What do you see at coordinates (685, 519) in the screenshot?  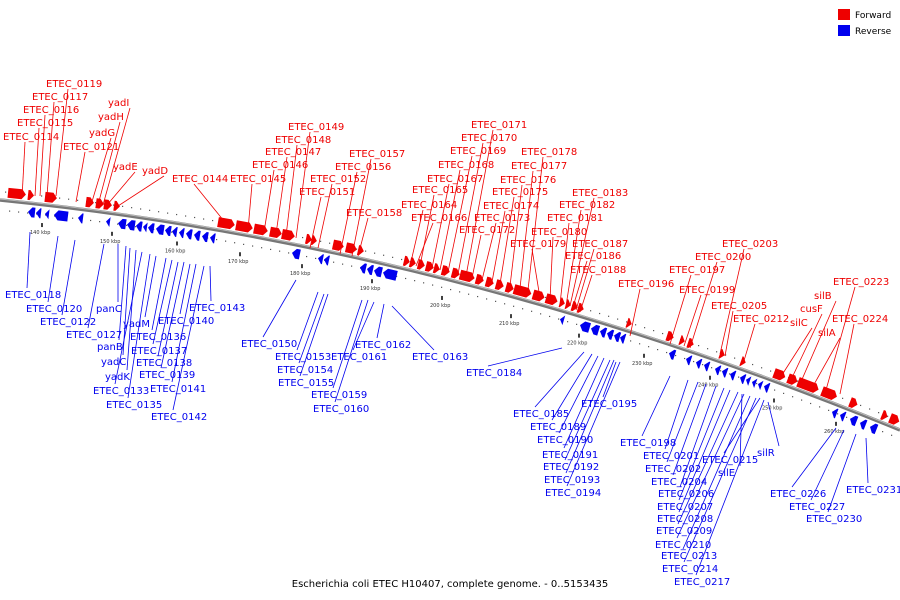 I see `reverse-gene-label: ETEC_0208` at bounding box center [685, 519].